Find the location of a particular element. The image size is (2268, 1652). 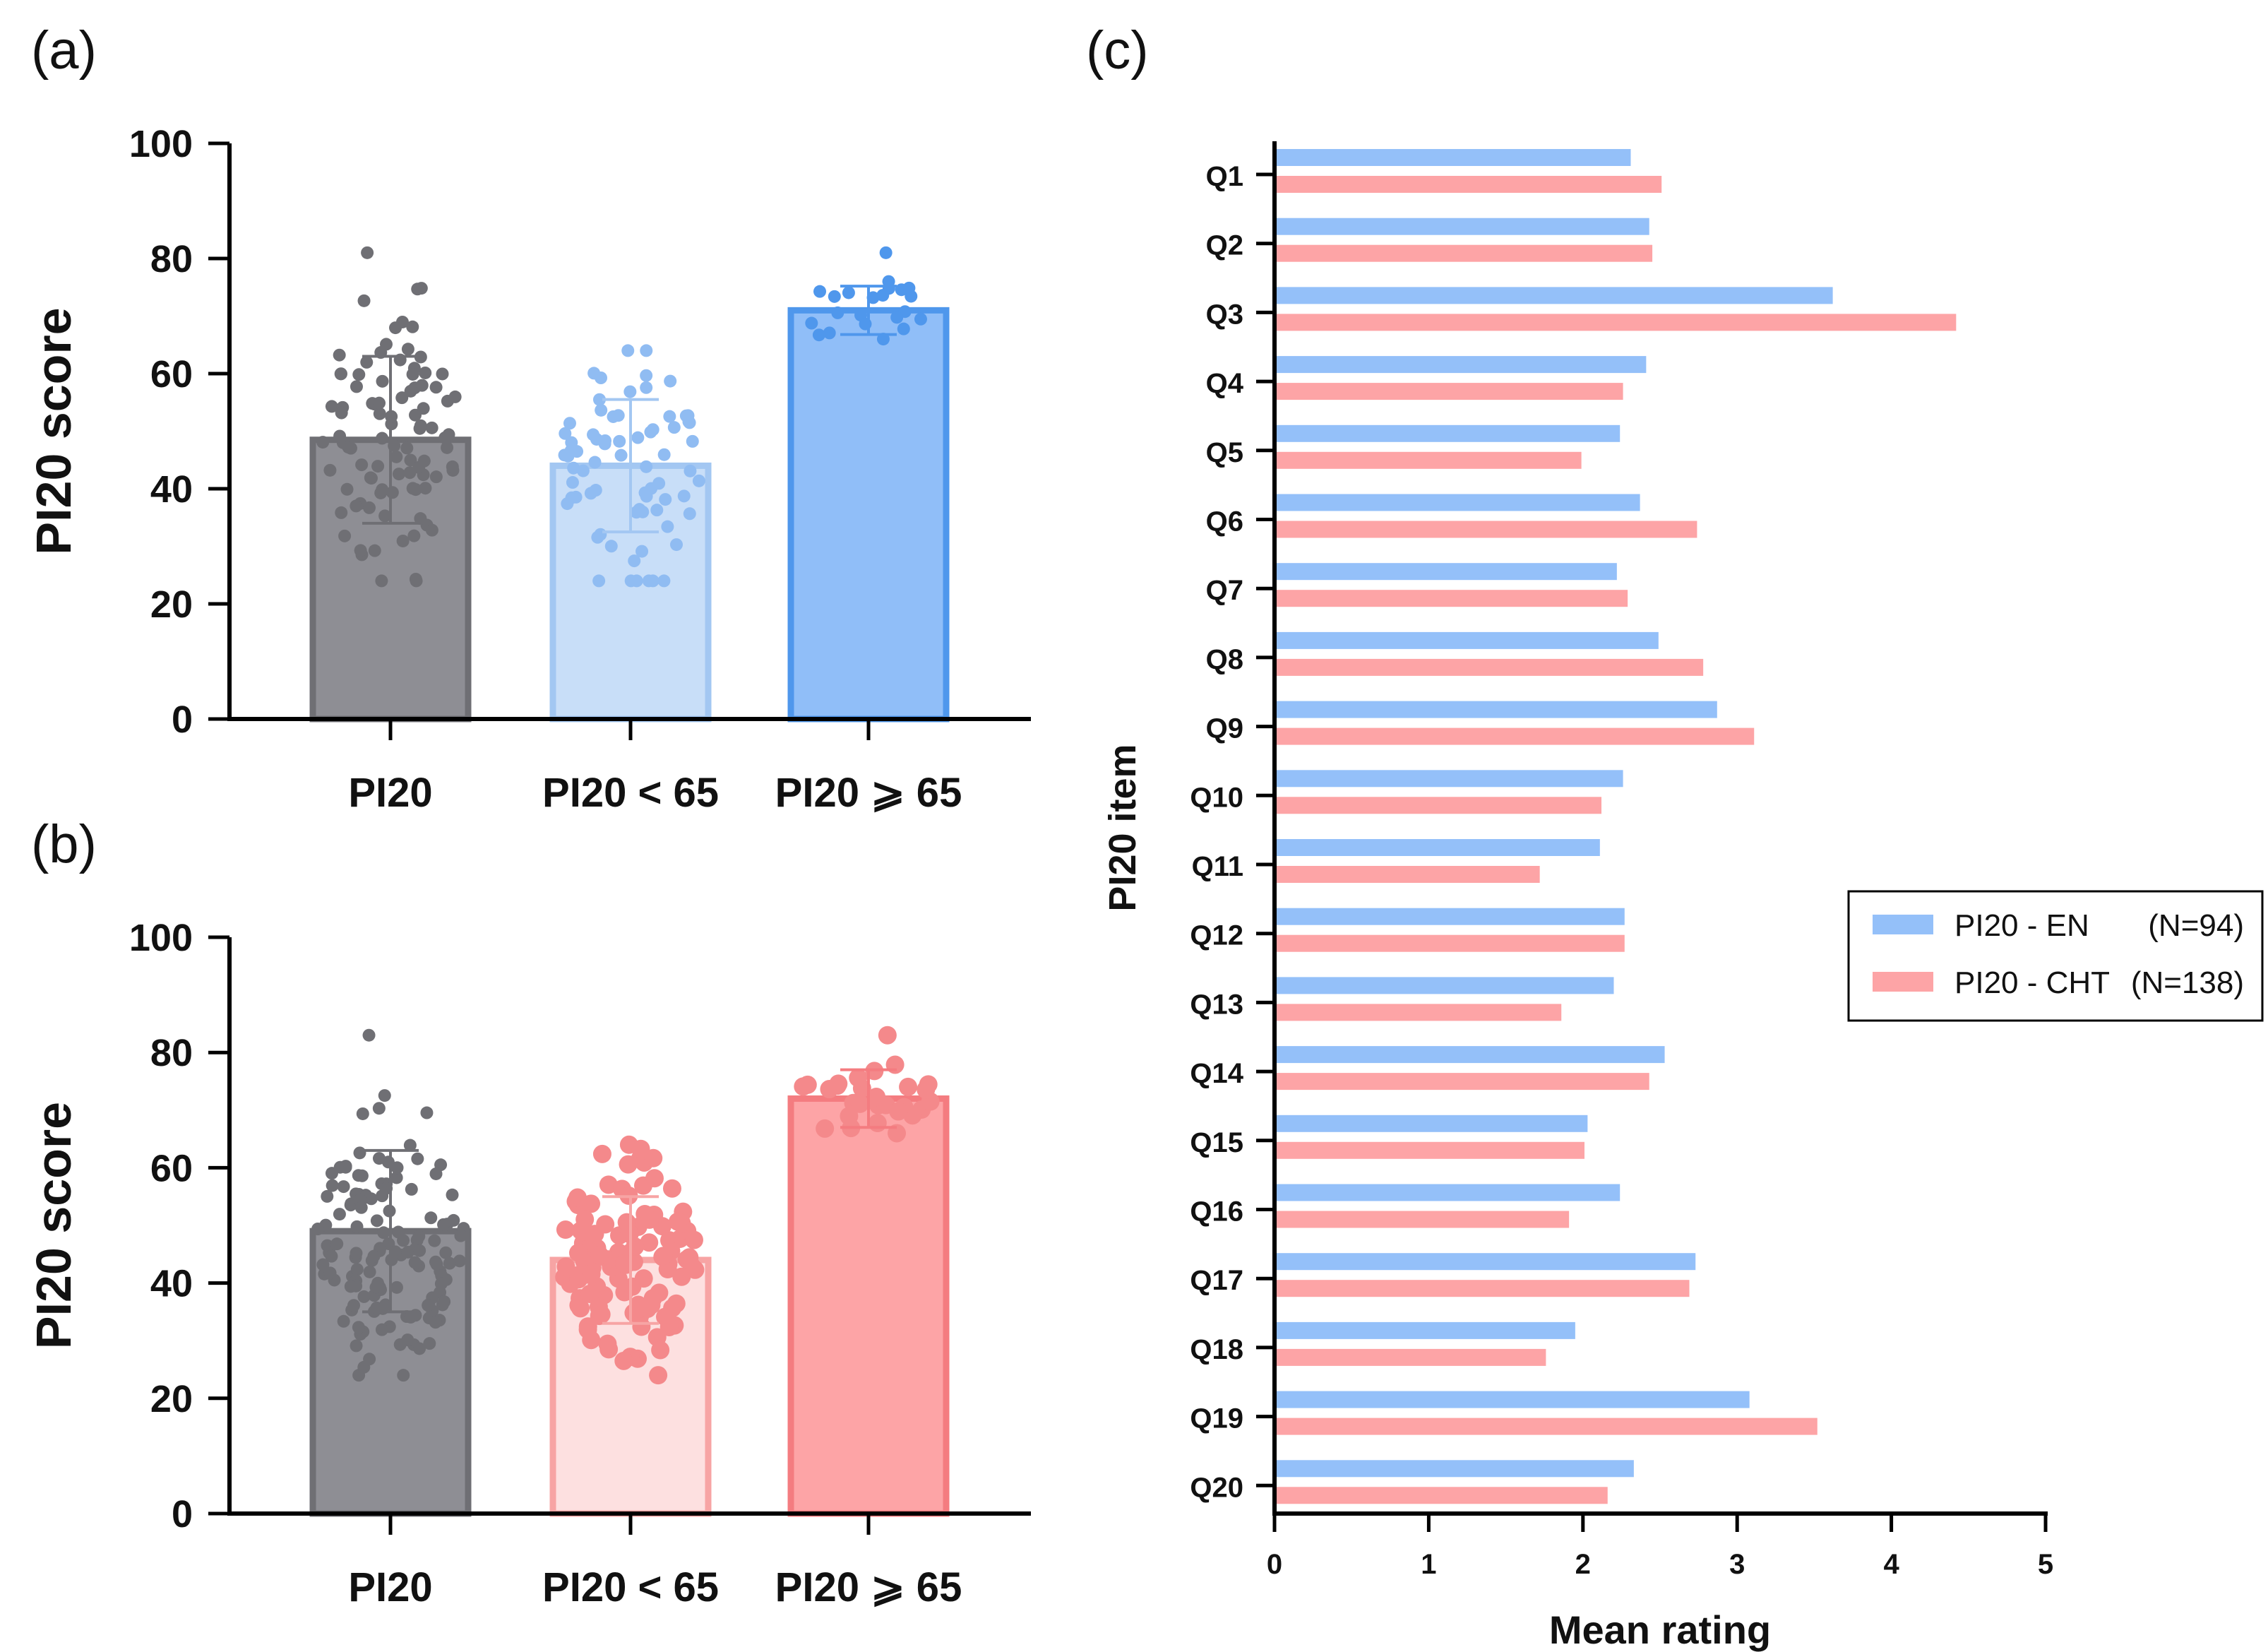

bar-cht-q4 is located at coordinates (1449, 391).